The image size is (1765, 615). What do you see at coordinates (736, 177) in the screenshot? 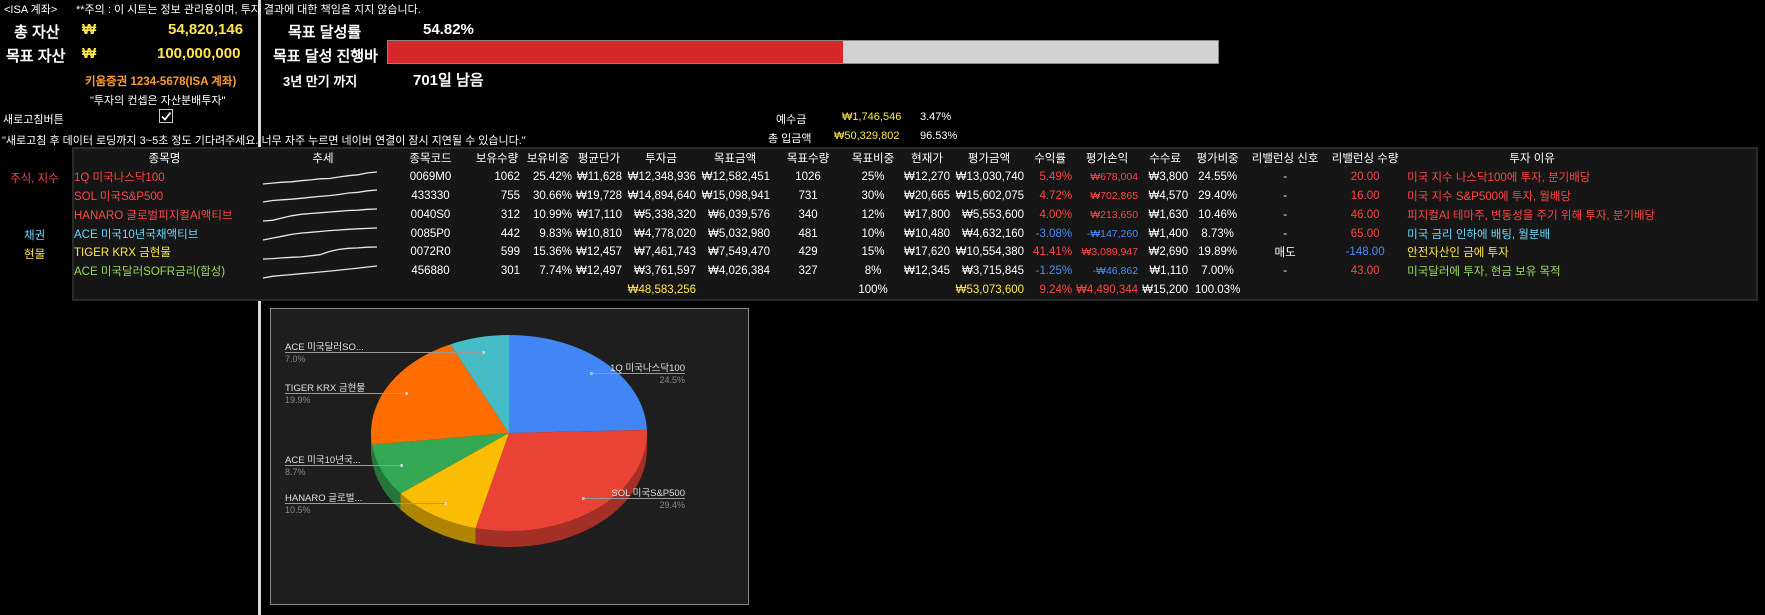
I see `target-amount-cell: ₩12,582,451` at bounding box center [736, 177].